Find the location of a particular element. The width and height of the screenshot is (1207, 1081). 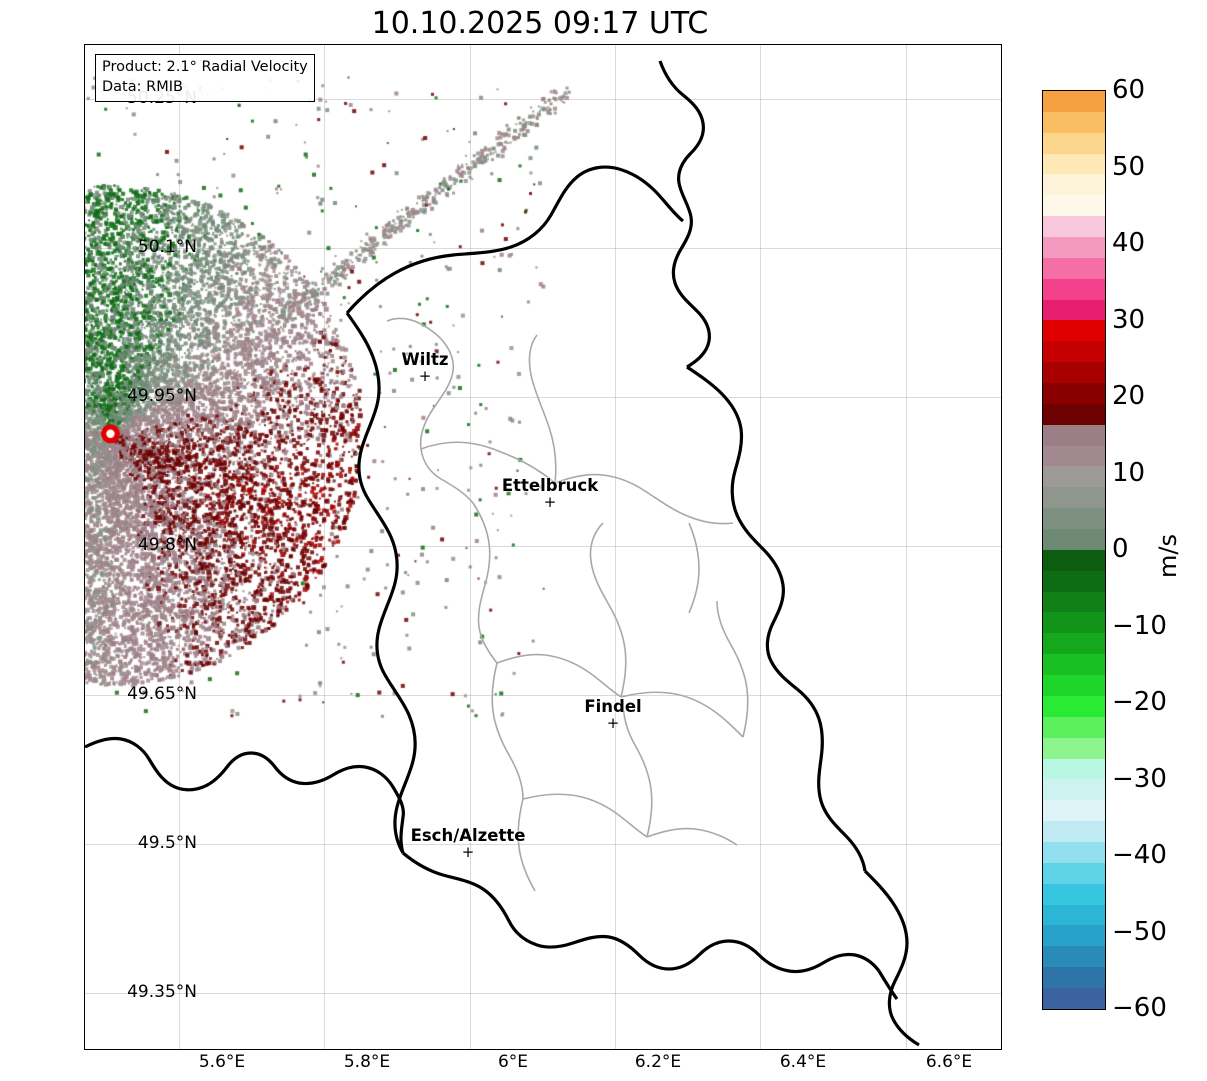

product-line: Product: 2.1° Radial Velocity is located at coordinates (205, 67).